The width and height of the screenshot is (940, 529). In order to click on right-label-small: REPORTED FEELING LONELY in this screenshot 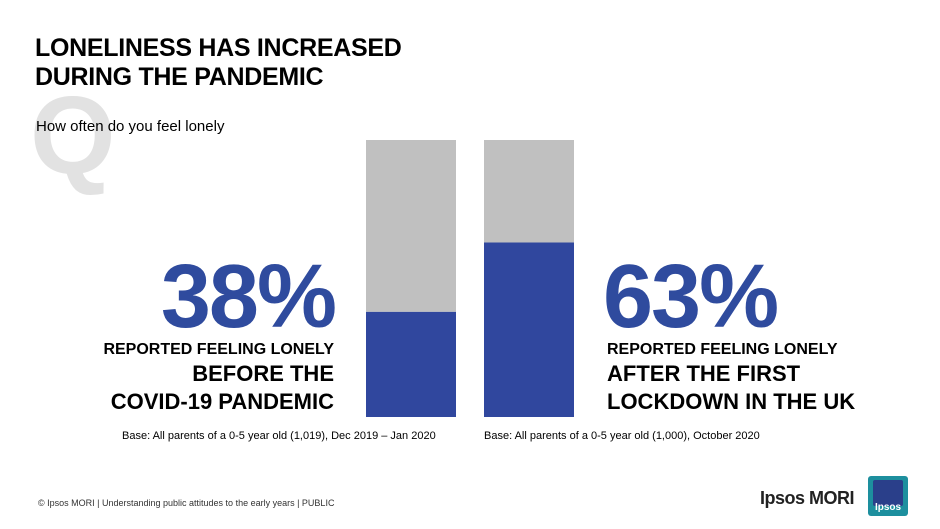, I will do `click(722, 349)`.